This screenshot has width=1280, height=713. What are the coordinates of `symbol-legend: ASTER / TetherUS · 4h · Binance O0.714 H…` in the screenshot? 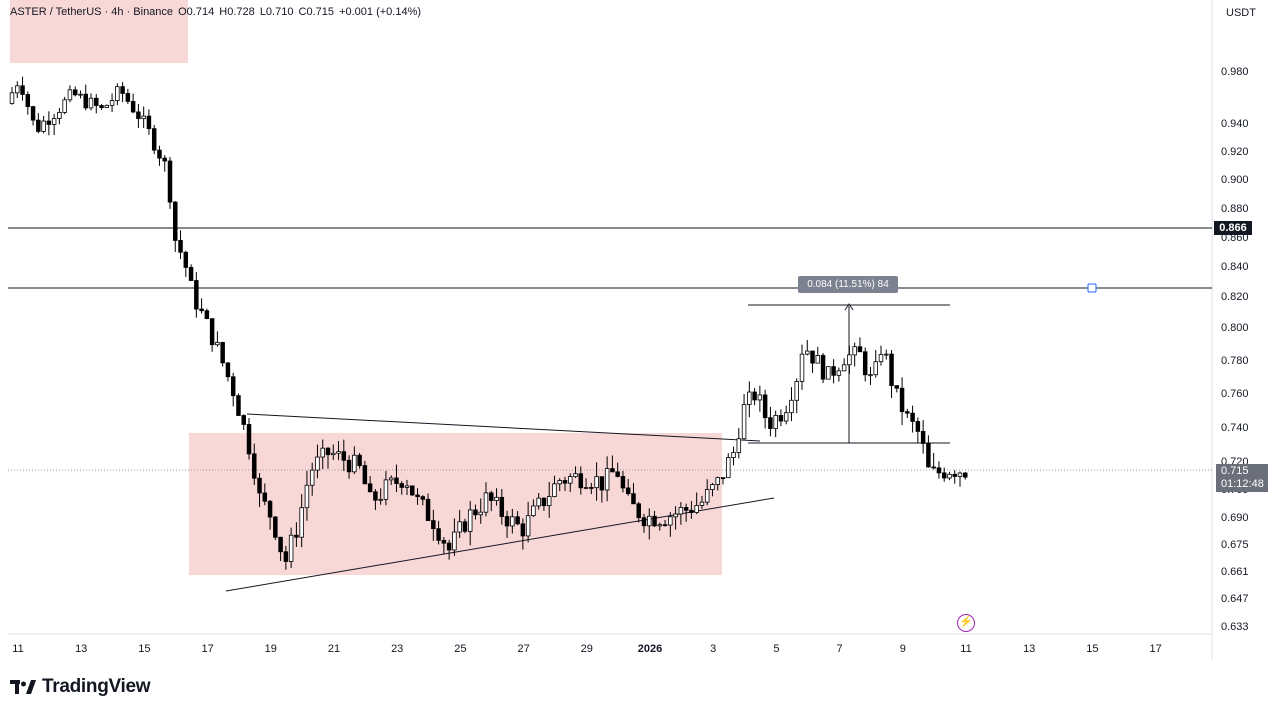 It's located at (216, 12).